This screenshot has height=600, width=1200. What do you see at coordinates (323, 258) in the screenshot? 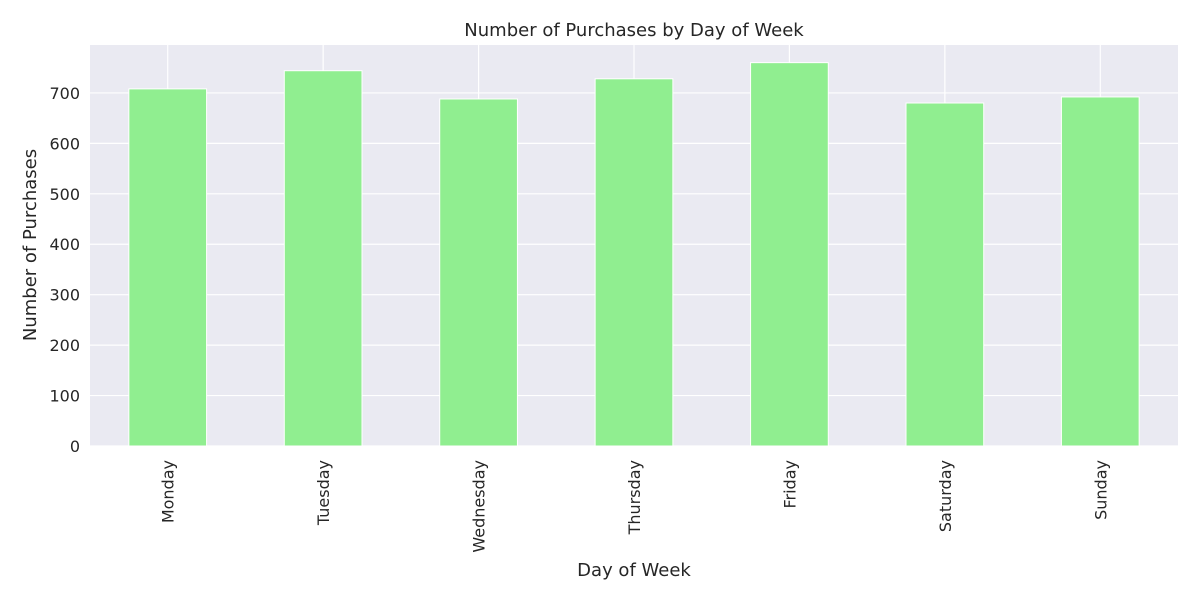
I see `bar-tuesday` at bounding box center [323, 258].